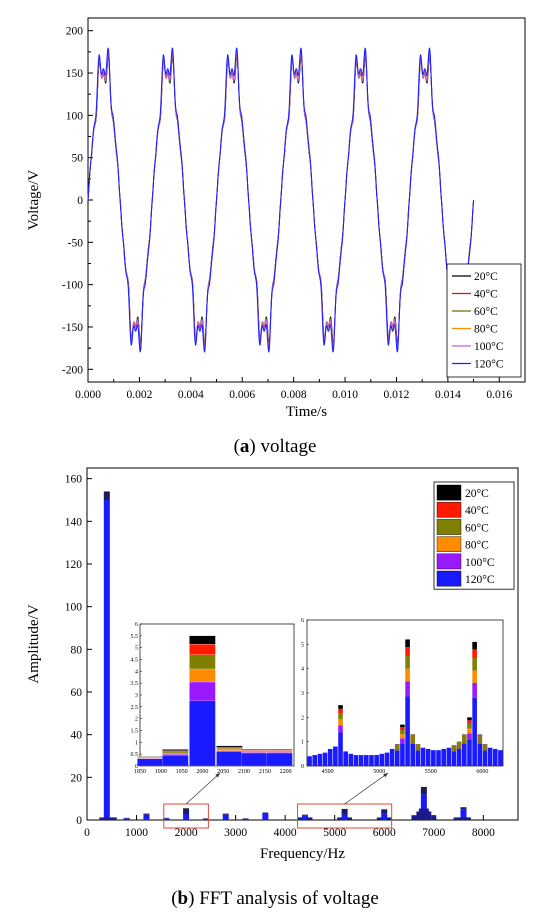 This screenshot has width=550, height=922. I want to click on inset-left-xtick-label: 2100, so click(244, 772).